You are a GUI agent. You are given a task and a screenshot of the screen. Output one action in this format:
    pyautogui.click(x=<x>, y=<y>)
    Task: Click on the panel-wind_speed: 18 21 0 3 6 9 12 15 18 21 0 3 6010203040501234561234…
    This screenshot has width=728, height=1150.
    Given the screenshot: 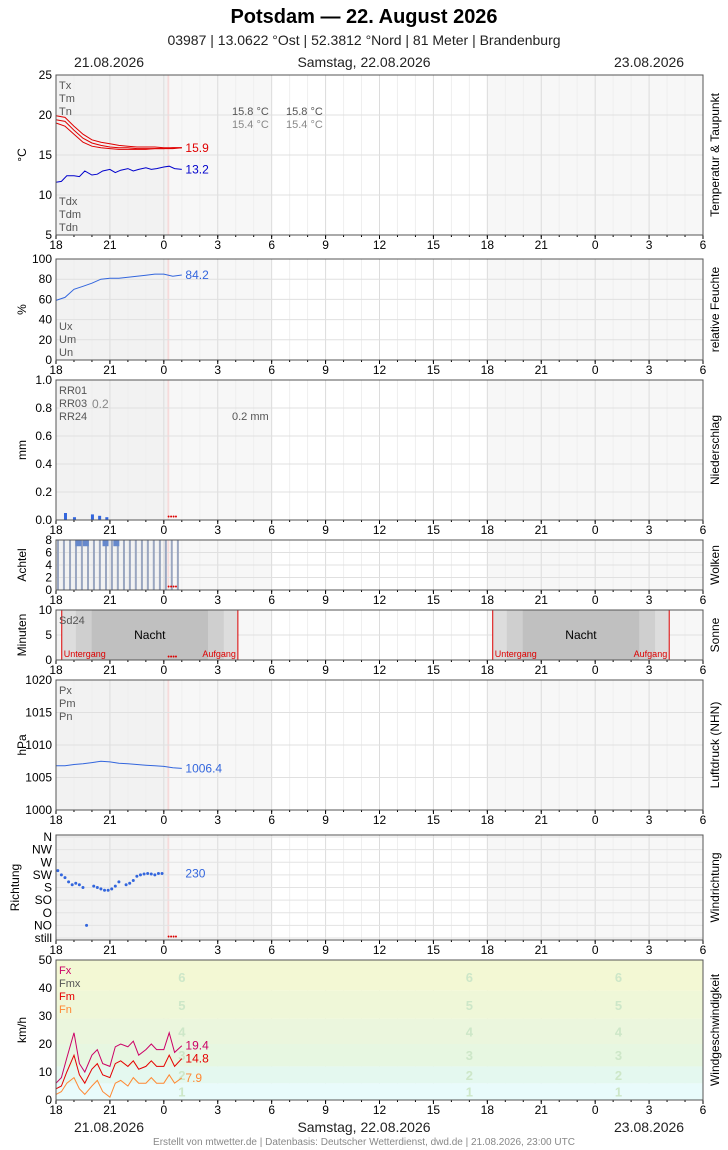 What is the action you would take?
    pyautogui.click(x=368, y=1035)
    